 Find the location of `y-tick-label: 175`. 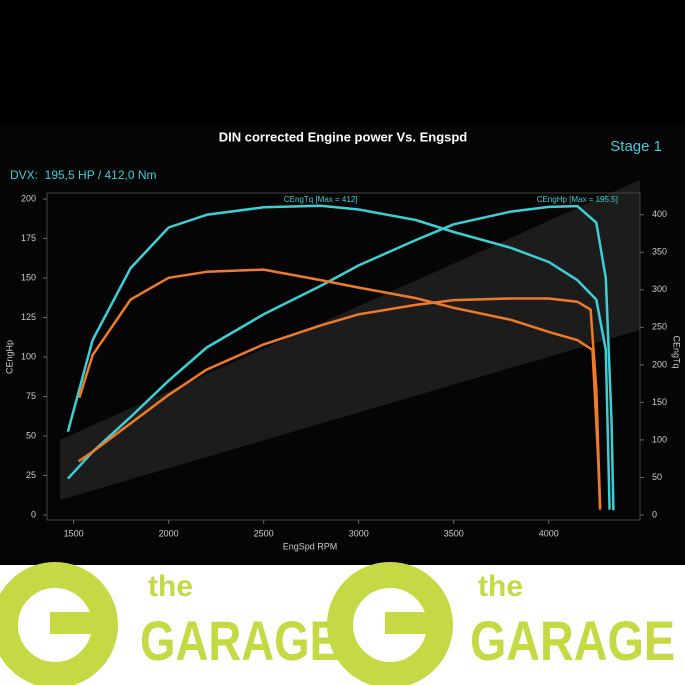

y-tick-label: 175 is located at coordinates (28, 238).